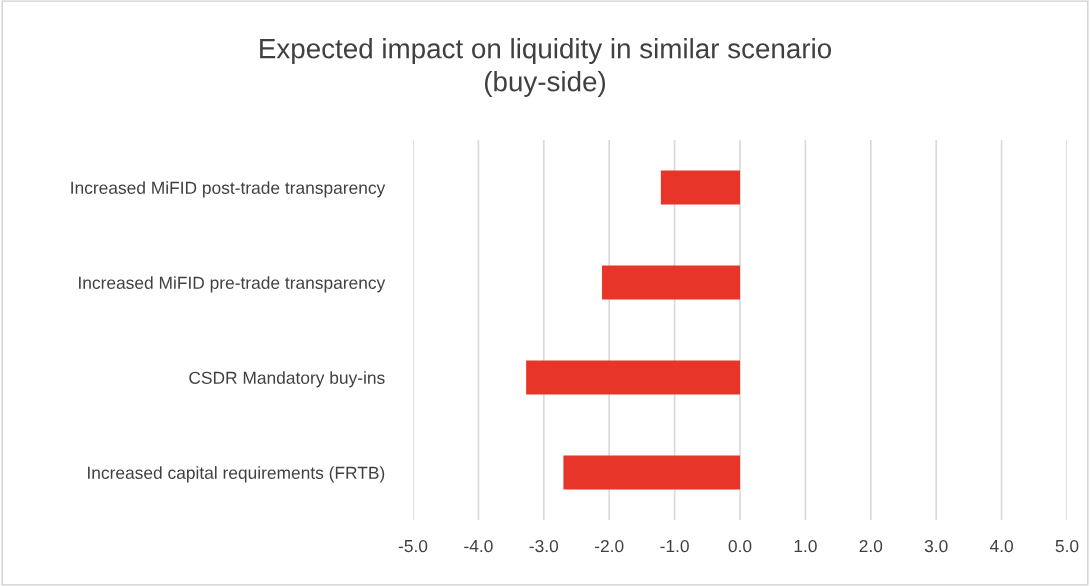  Describe the element at coordinates (740, 546) in the screenshot. I see `x-tick-label: 0.0` at that location.